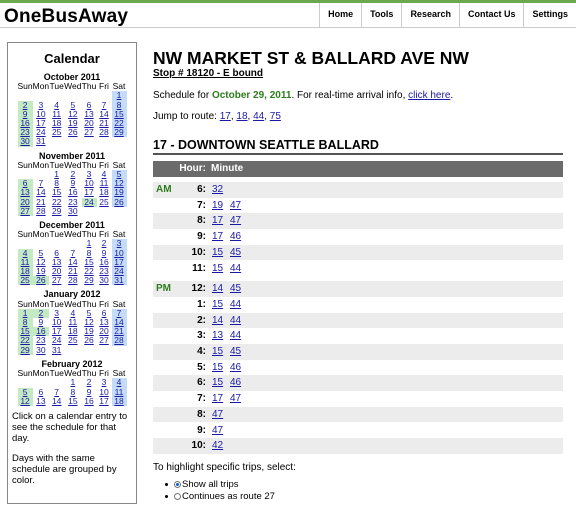 Image resolution: width=576 pixels, height=510 pixels. I want to click on day-link: 25, so click(104, 201).